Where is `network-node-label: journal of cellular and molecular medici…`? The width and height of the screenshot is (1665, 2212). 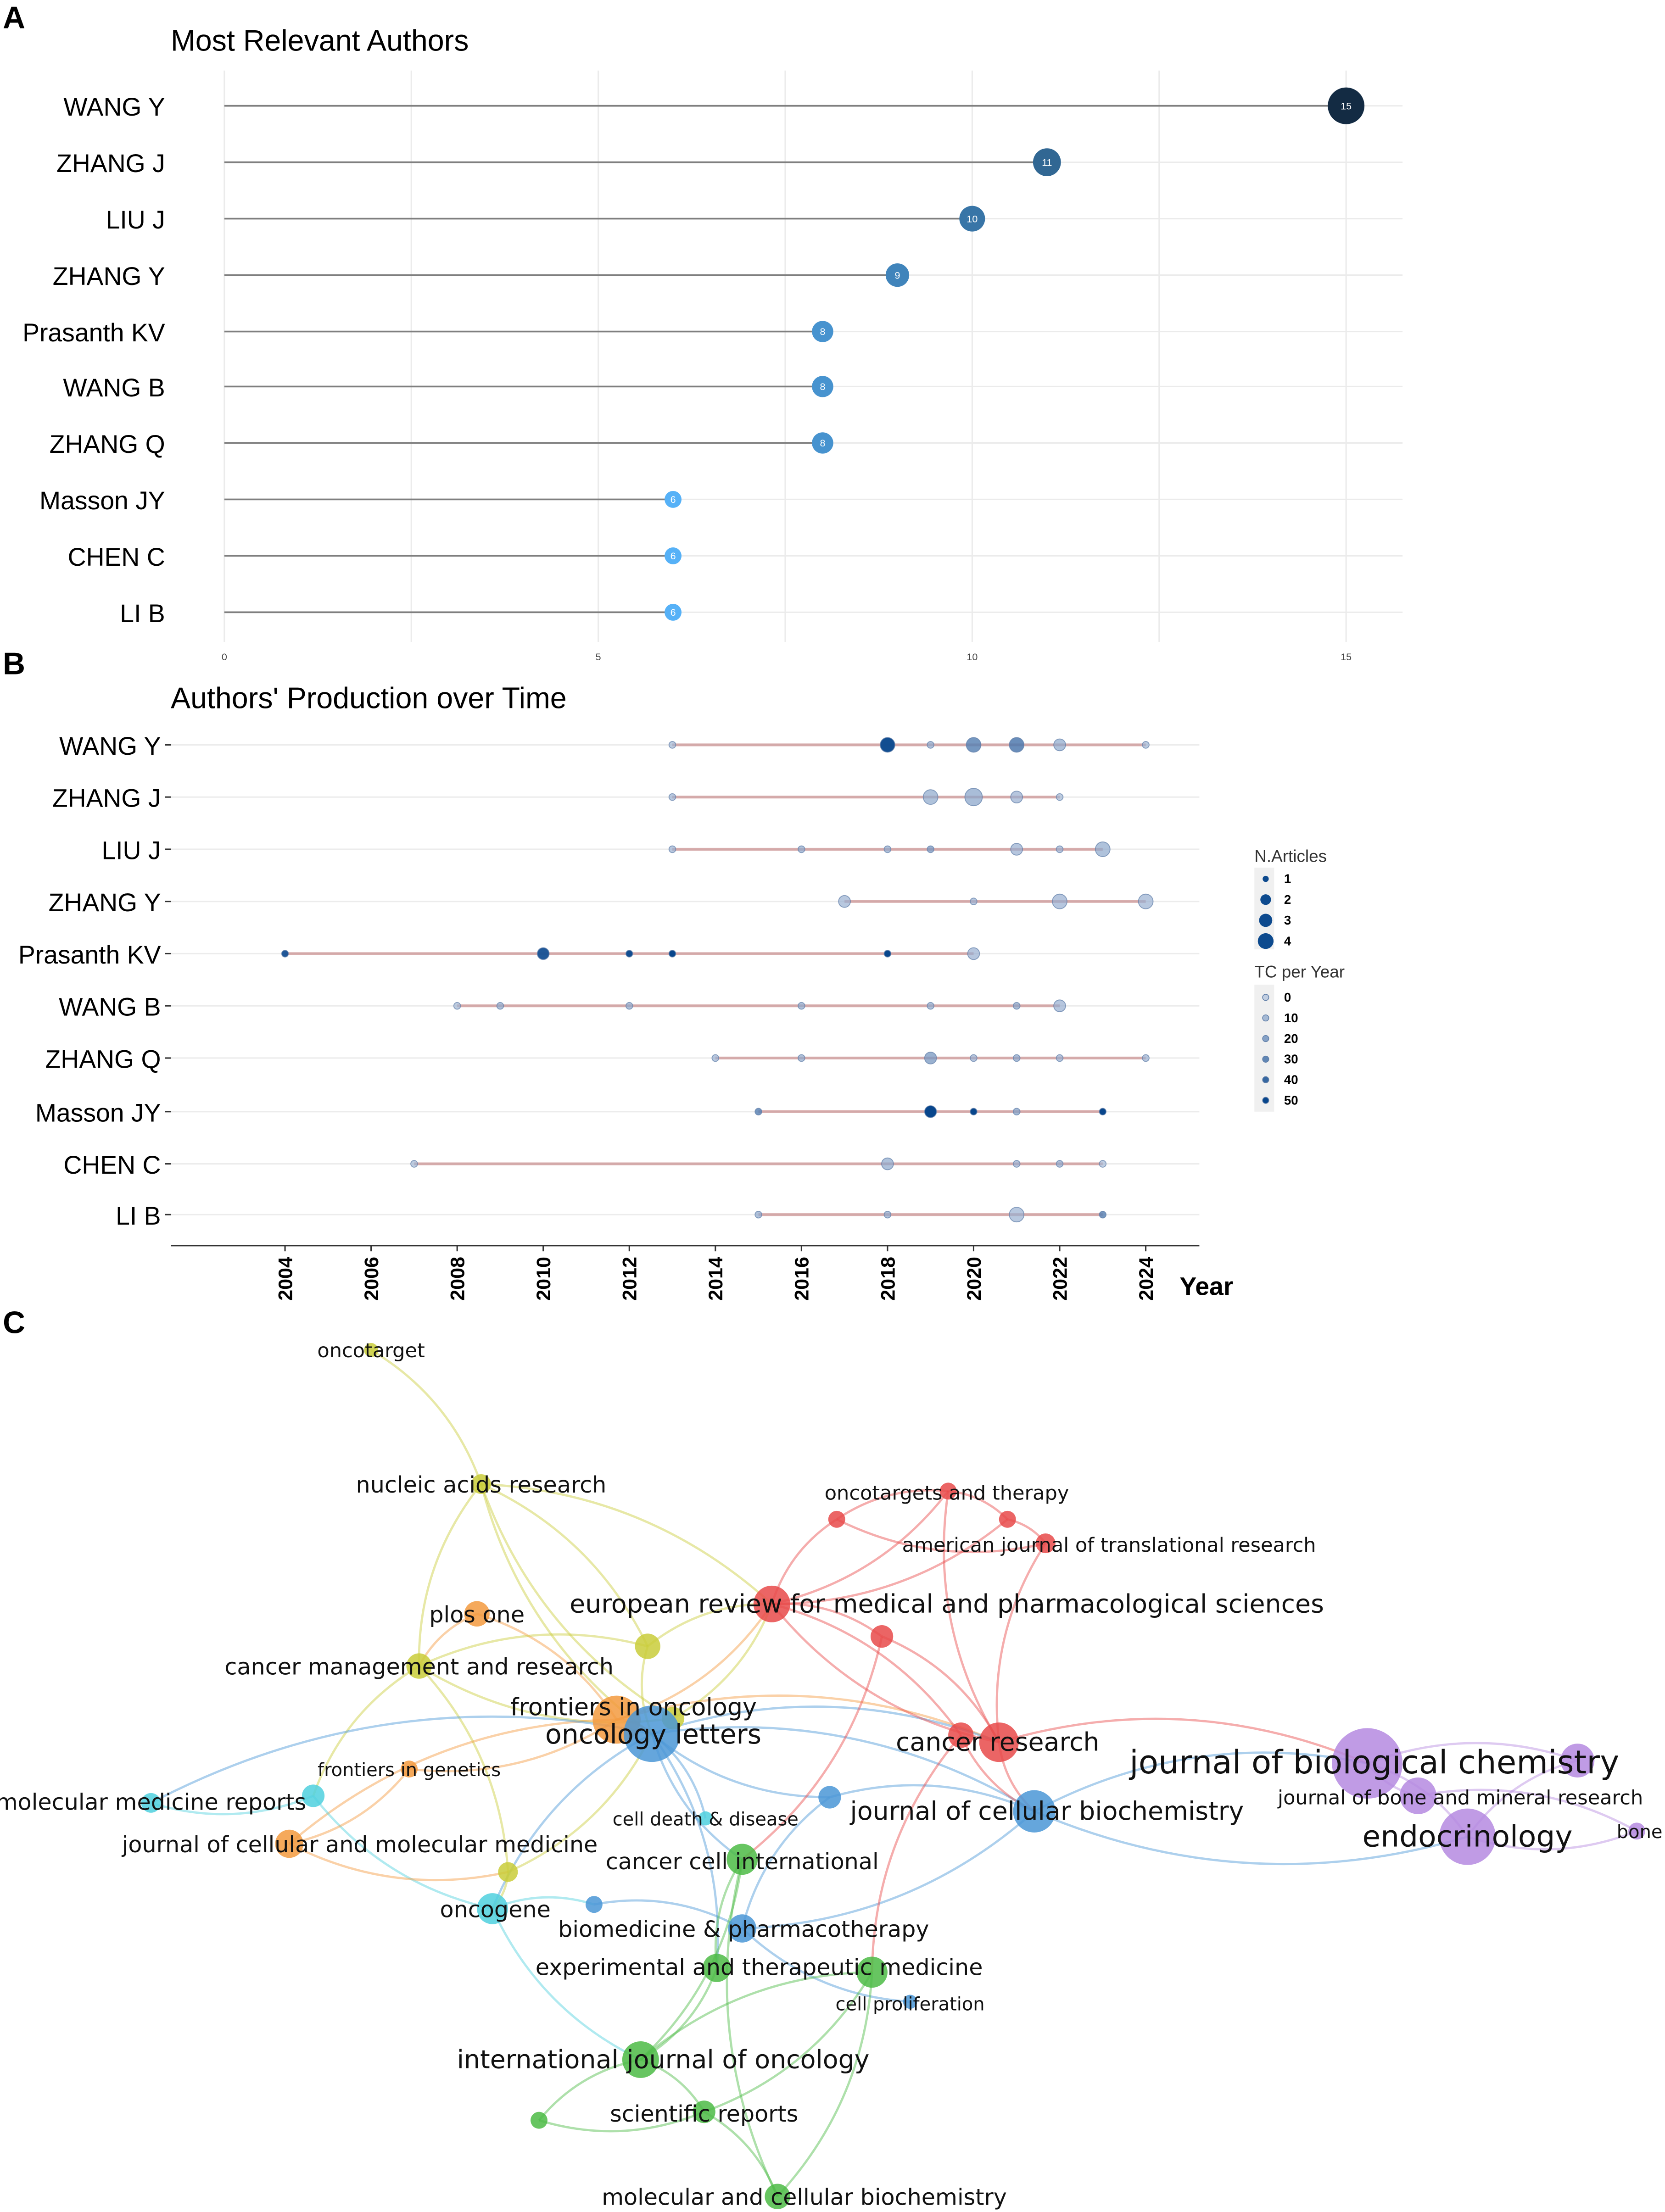 network-node-label: journal of cellular and molecular medici… is located at coordinates (360, 1844).